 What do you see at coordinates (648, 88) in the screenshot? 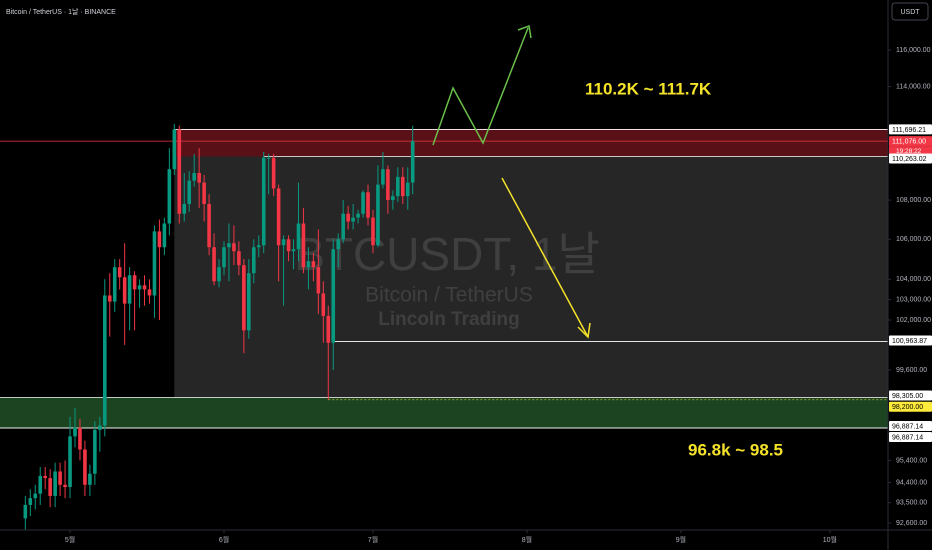
I see `annotation: 110.2K ~ 111.7K` at bounding box center [648, 88].